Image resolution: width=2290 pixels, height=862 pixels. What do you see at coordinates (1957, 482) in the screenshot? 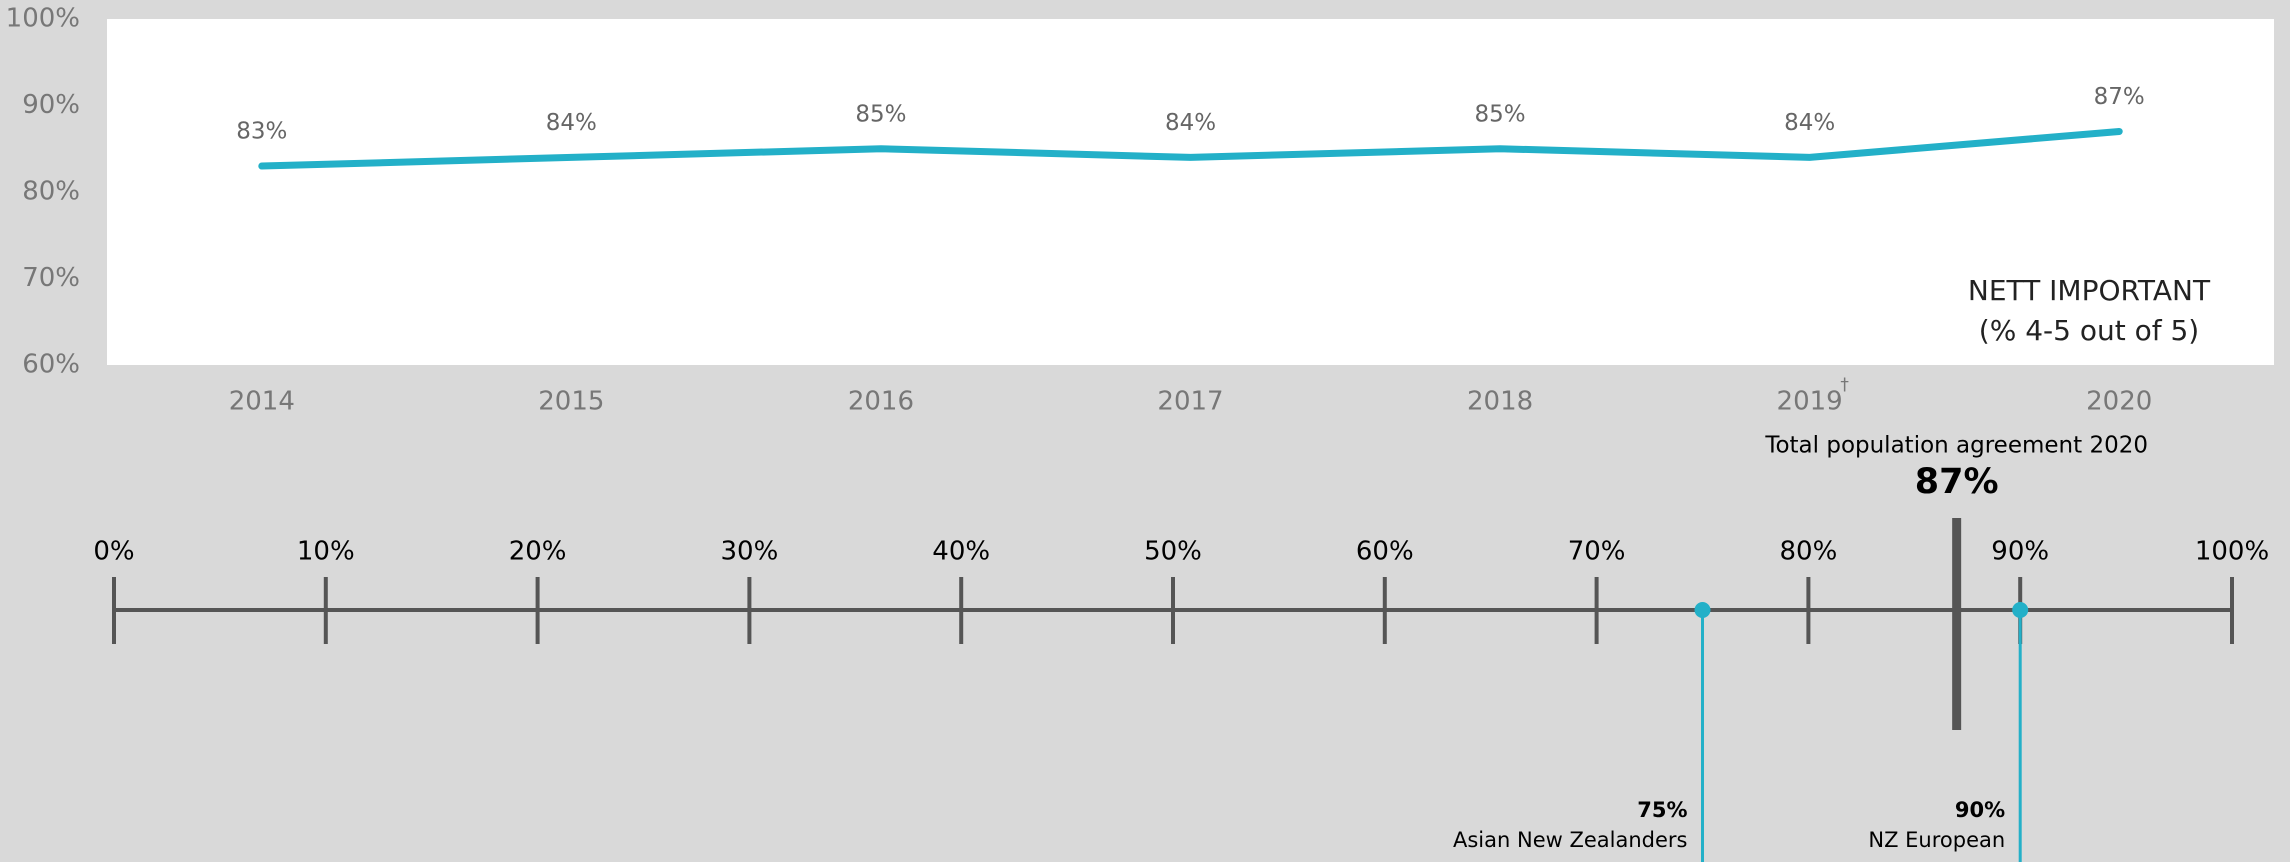
I see `reference-value-label: 87%` at bounding box center [1957, 482].